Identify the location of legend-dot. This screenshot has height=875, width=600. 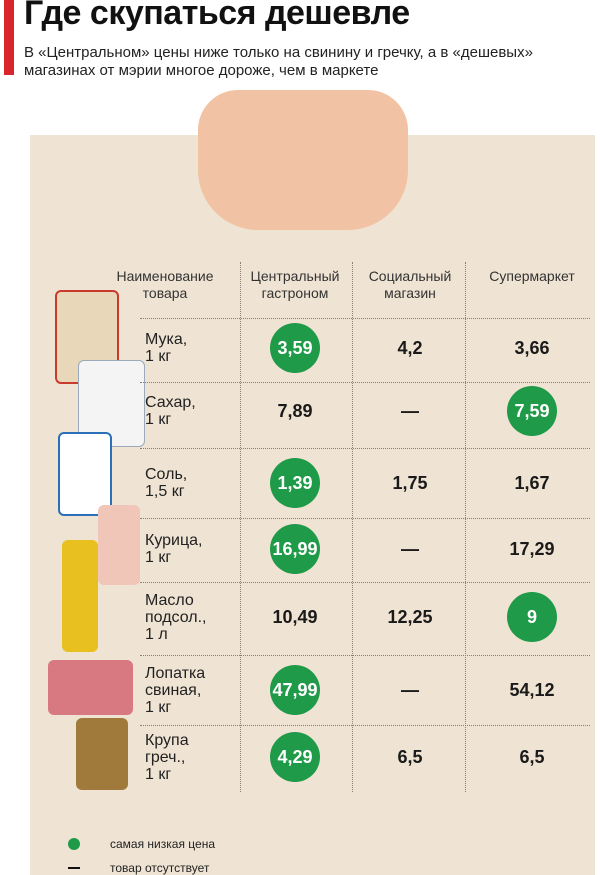
(74, 844).